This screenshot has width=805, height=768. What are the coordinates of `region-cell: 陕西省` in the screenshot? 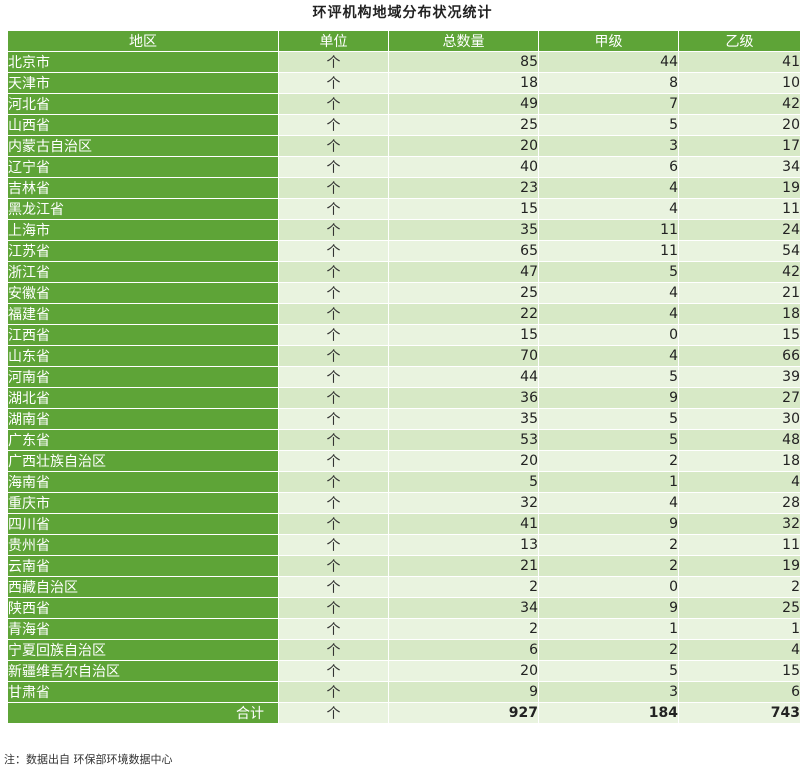 It's located at (143, 608).